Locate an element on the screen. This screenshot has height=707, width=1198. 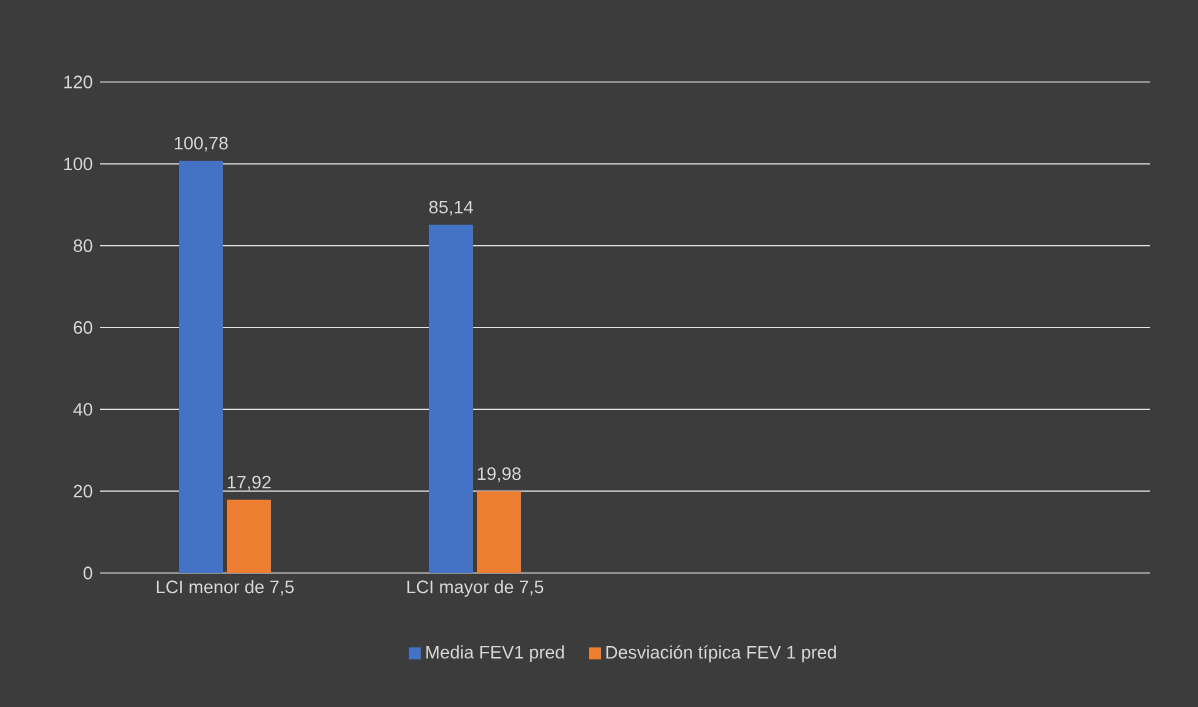
x-tick-label: LCI menor de 7,5 is located at coordinates (225, 588).